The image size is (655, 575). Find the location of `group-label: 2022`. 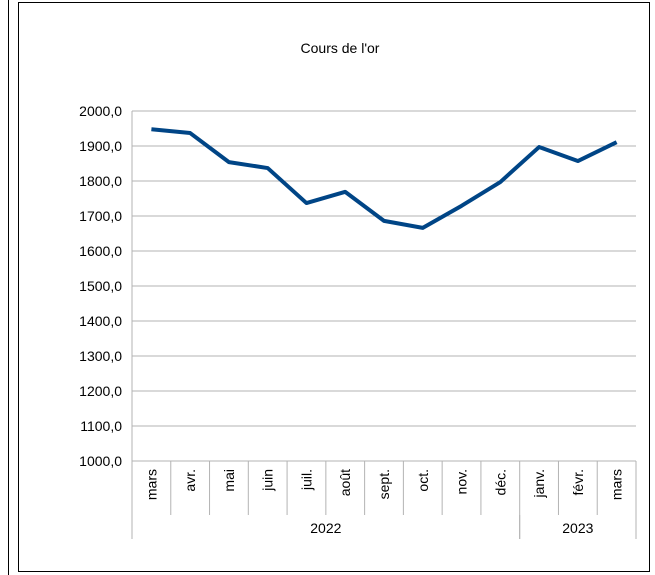

group-label: 2022 is located at coordinates (325, 528).